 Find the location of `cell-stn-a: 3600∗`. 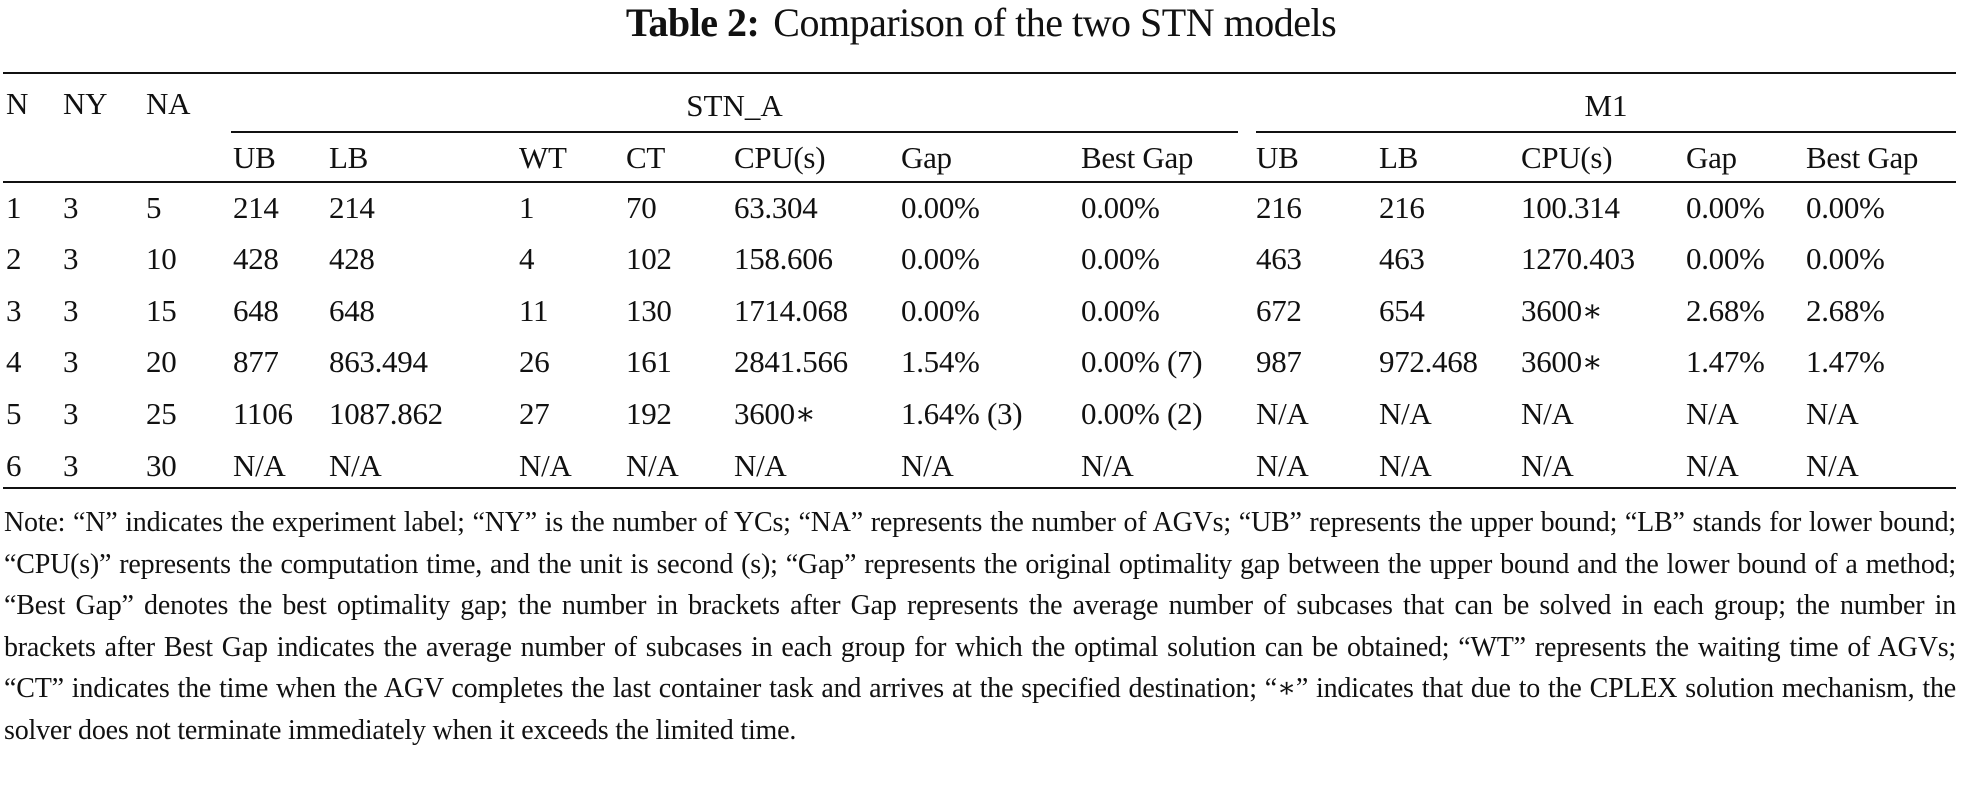

cell-stn-a: 3600∗ is located at coordinates (775, 413).